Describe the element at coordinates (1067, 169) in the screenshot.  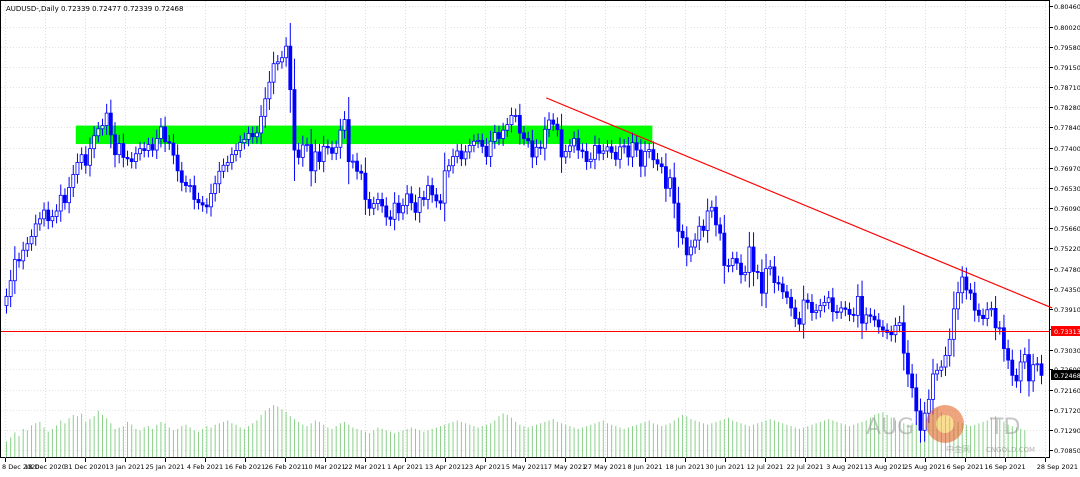
I see `price-tick-label: 0.76970` at that location.